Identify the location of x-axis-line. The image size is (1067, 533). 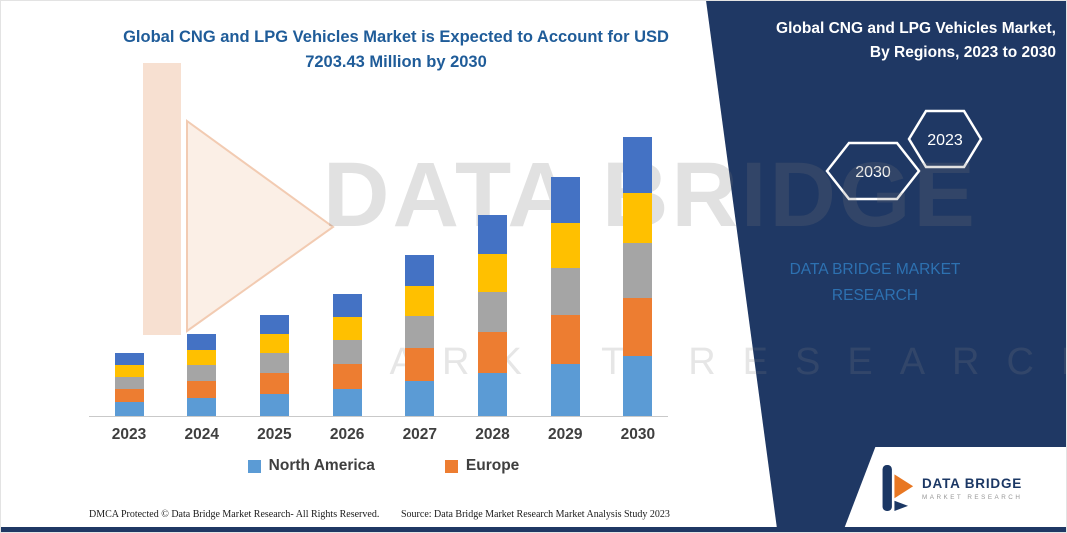
(378, 416).